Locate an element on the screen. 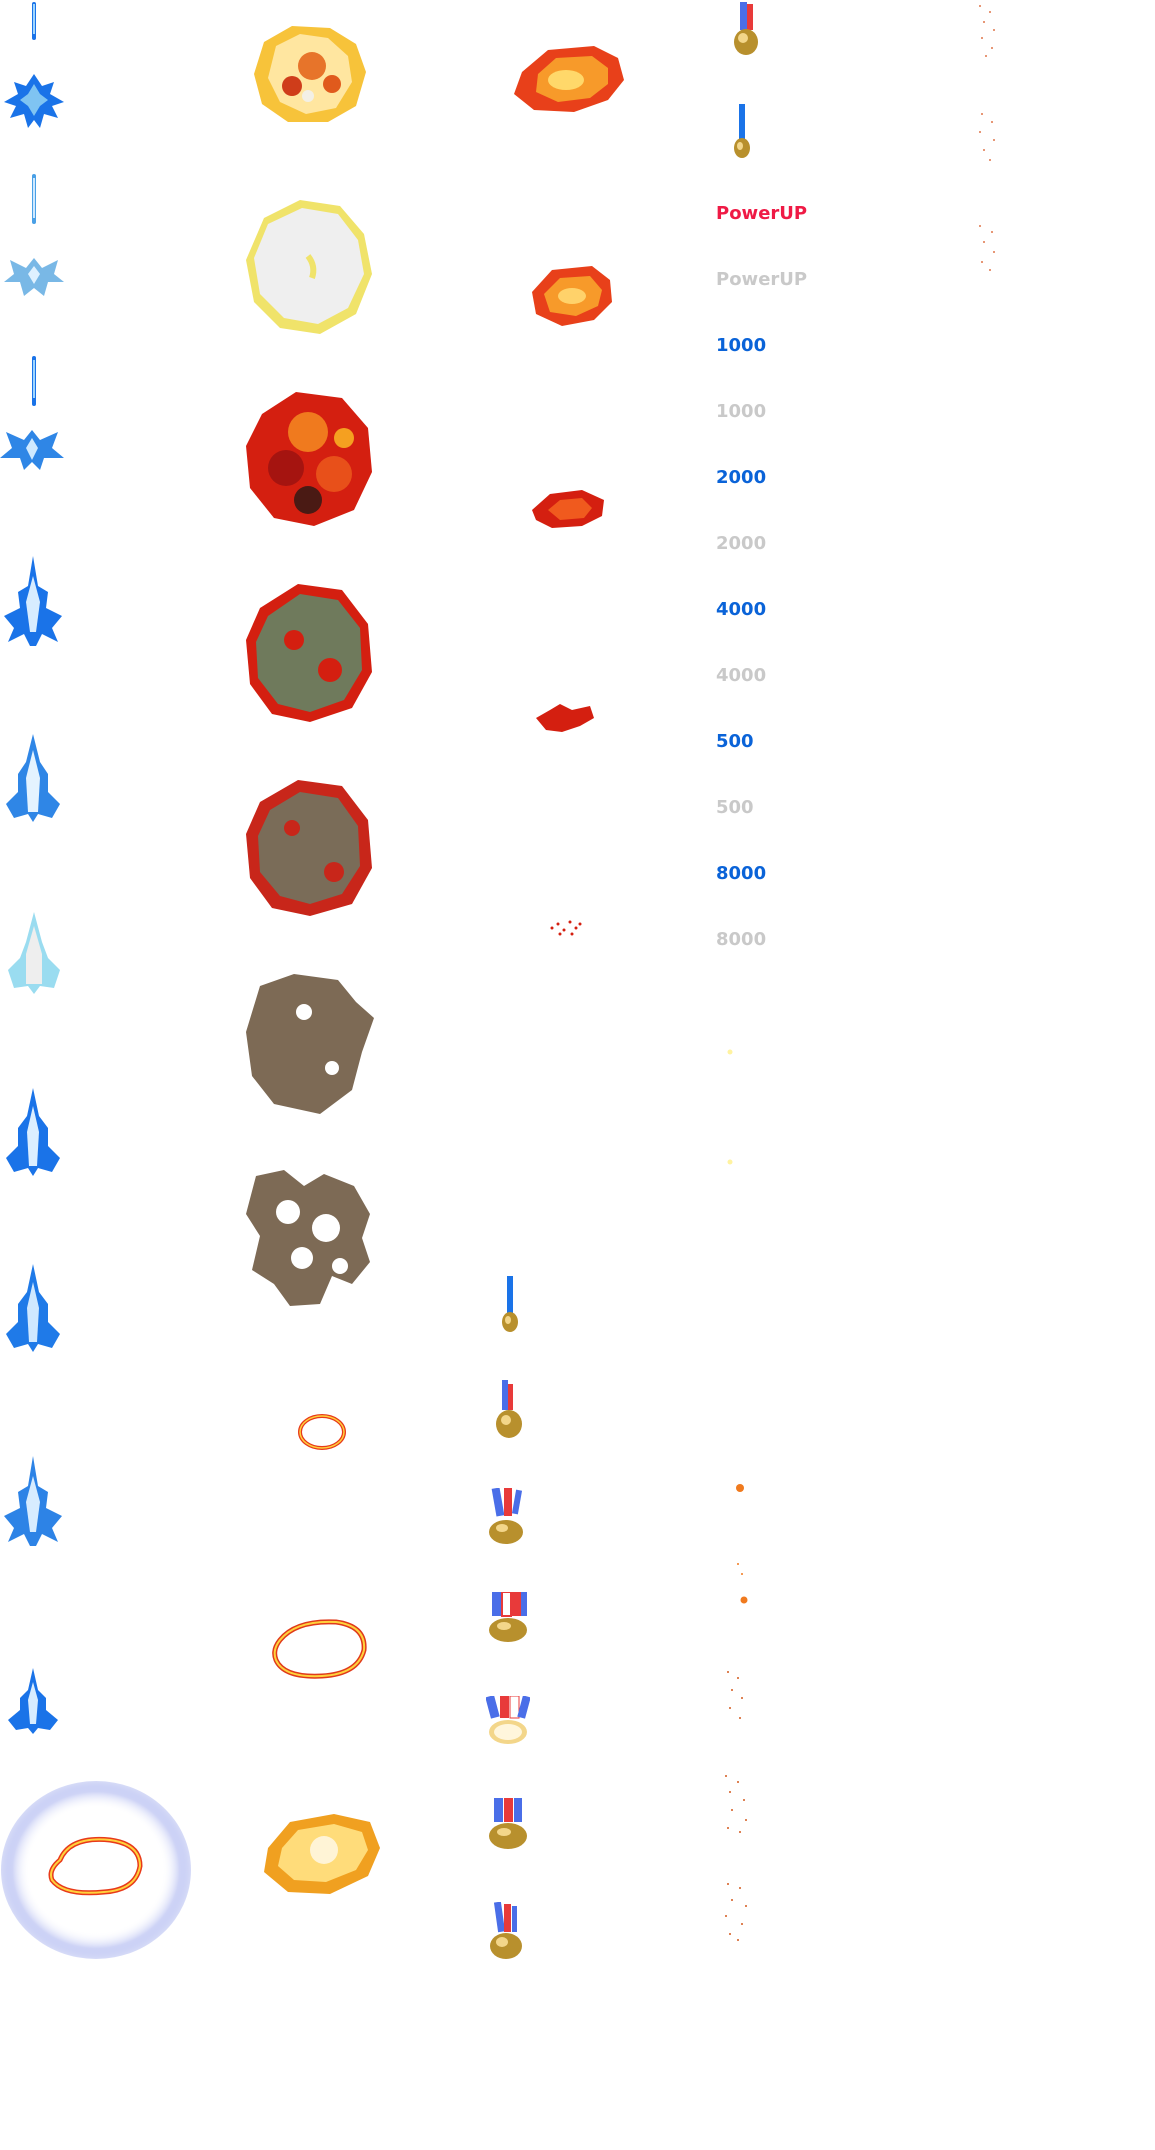 This screenshot has height=2150, width=1155. score-label-powerup-gray: PowerUP is located at coordinates (762, 279).